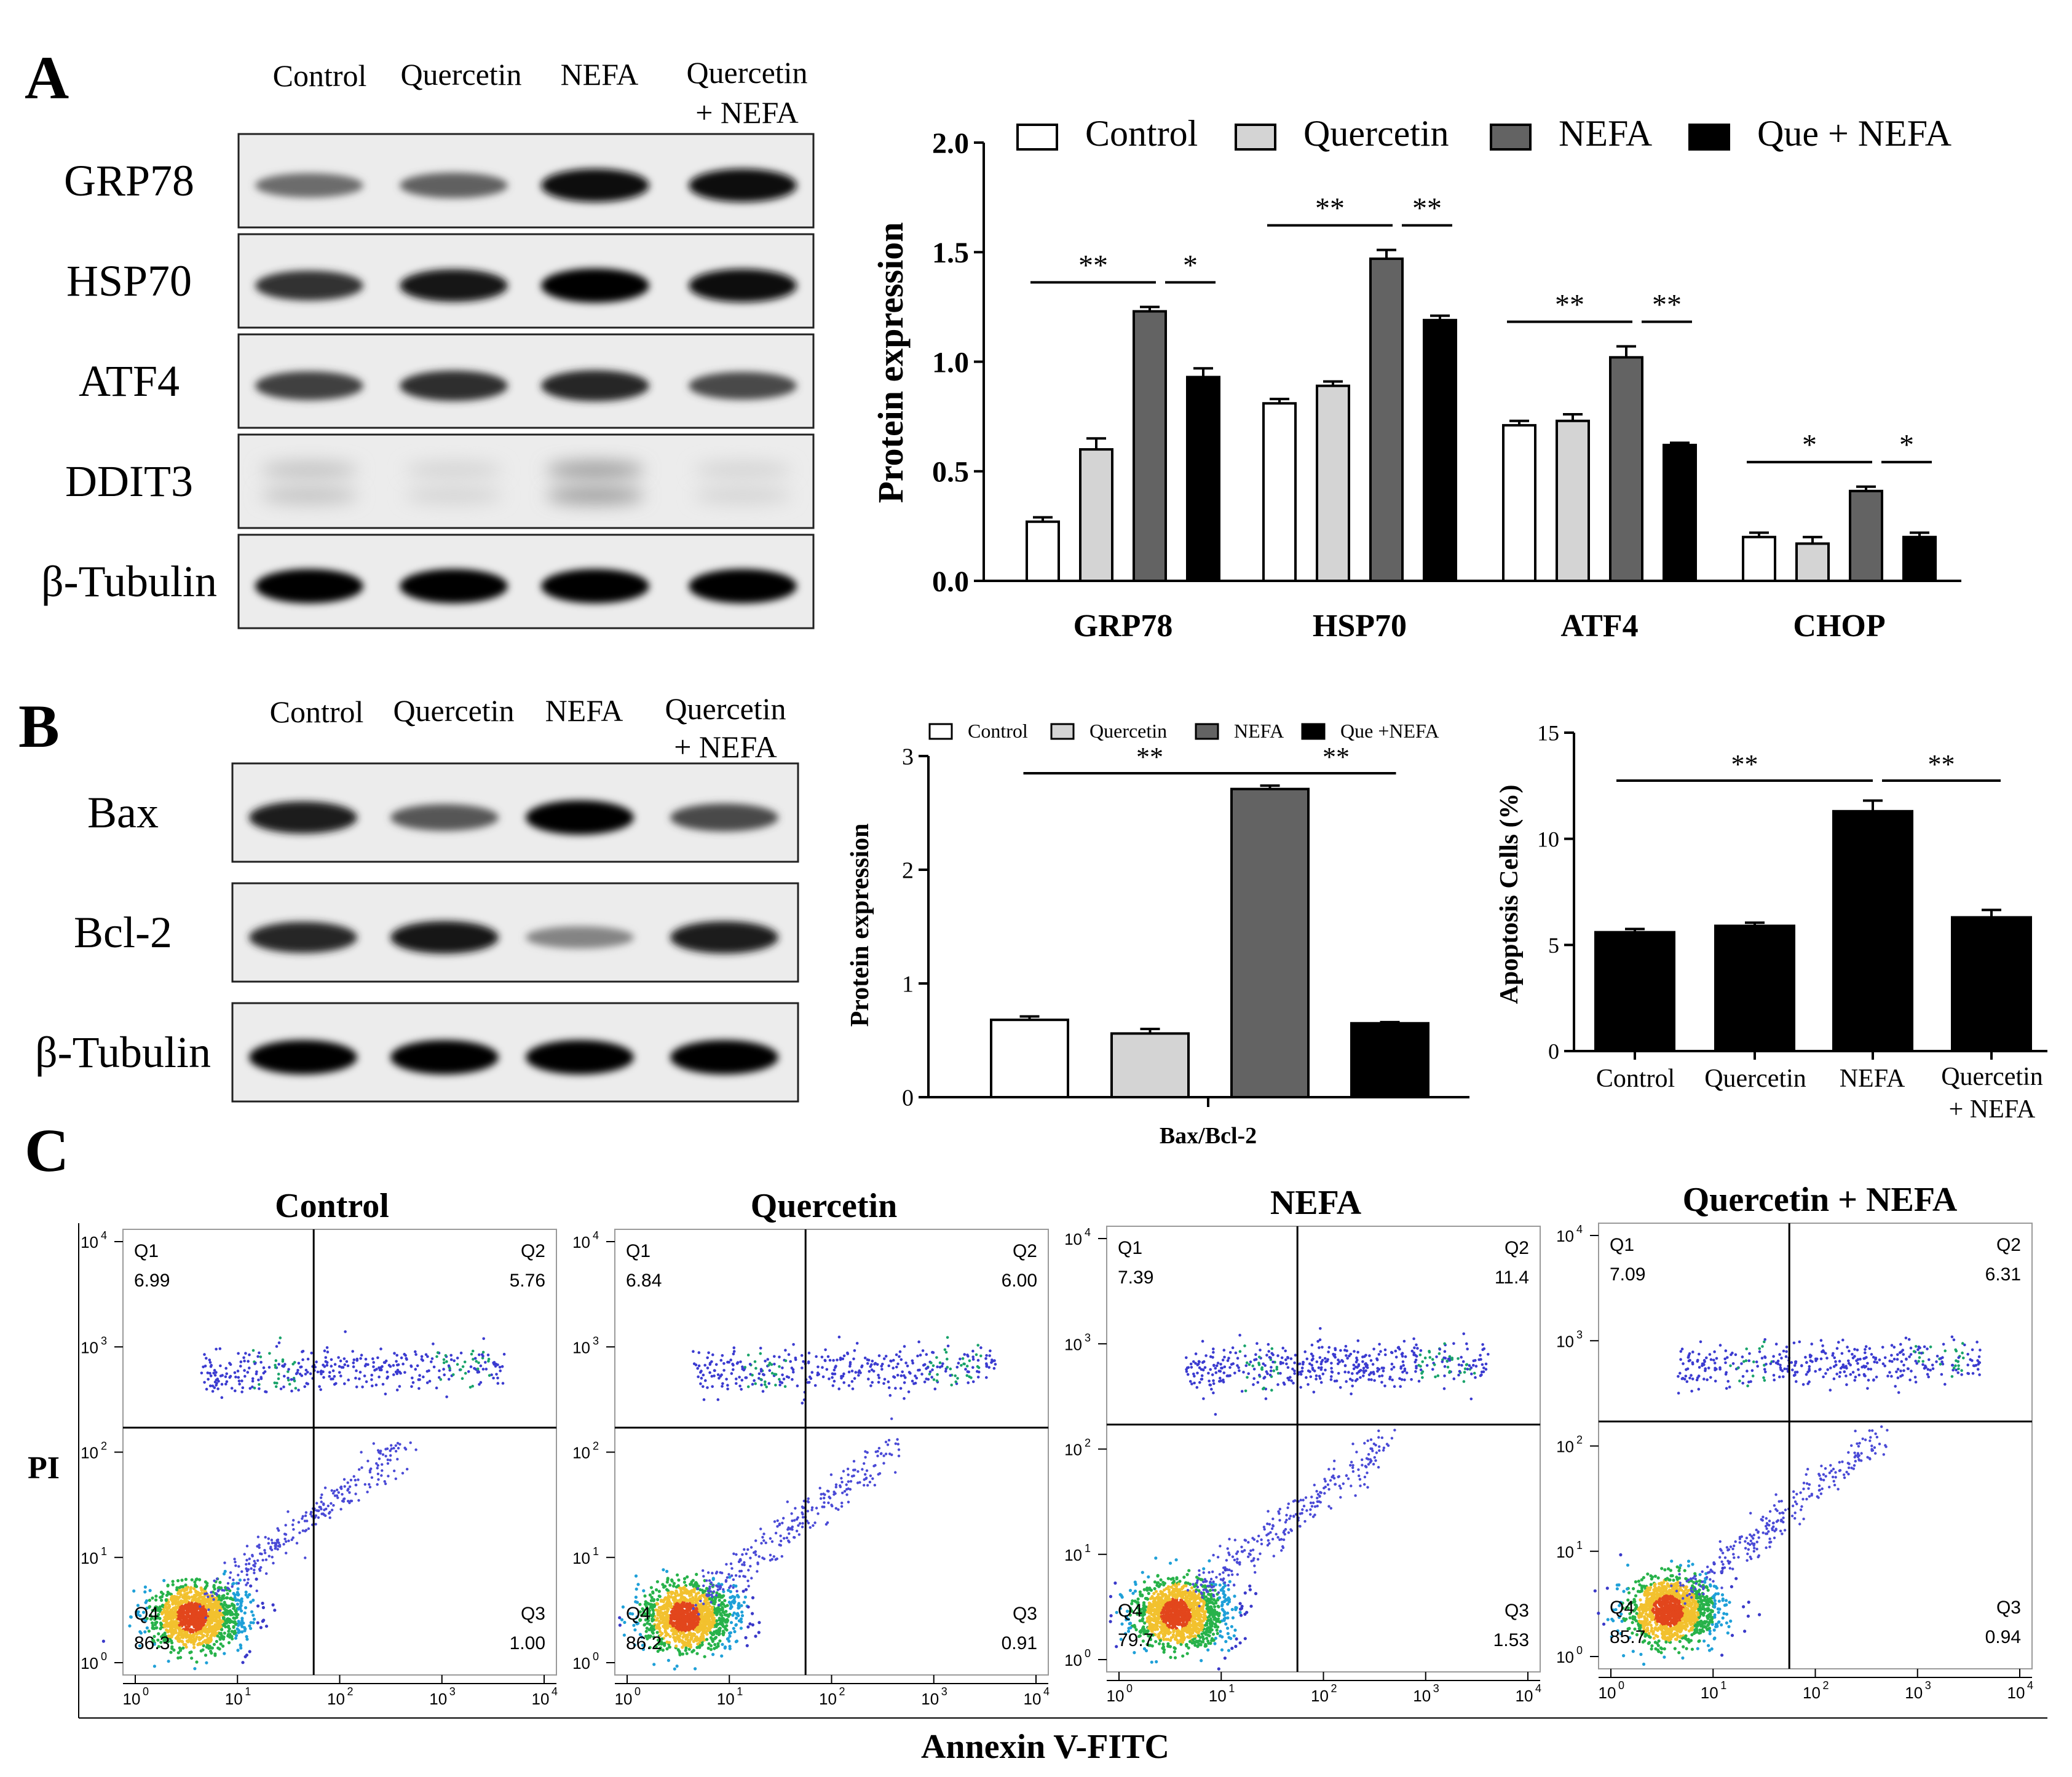 The width and height of the screenshot is (2072, 1777). I want to click on flow-y-tick-label: 10, so click(89, 1347).